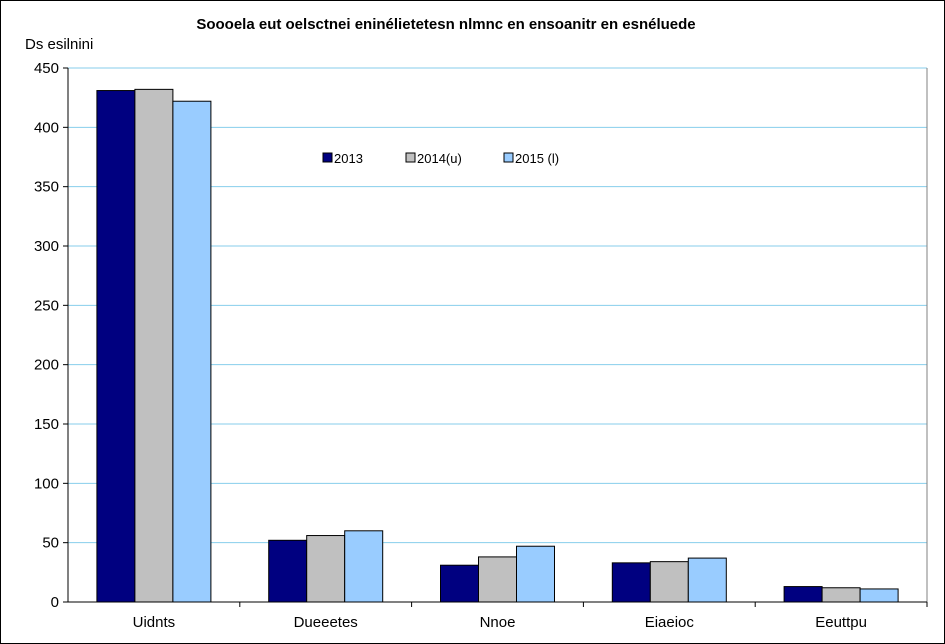 The image size is (945, 644). I want to click on legend-label: 2014(u), so click(439, 158).